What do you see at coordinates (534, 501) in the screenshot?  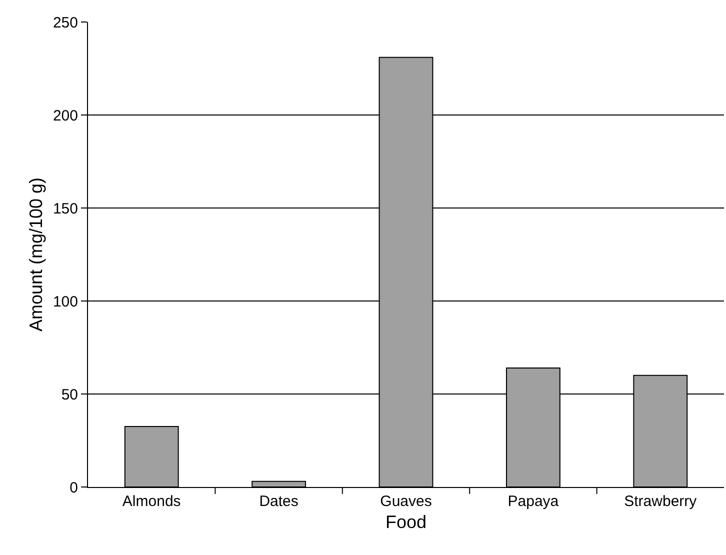 I see `x-tick-label: Papaya` at bounding box center [534, 501].